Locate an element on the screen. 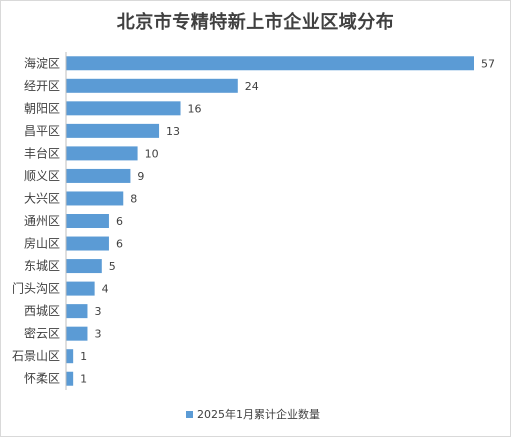  category-label: 经开区 is located at coordinates (42, 86).